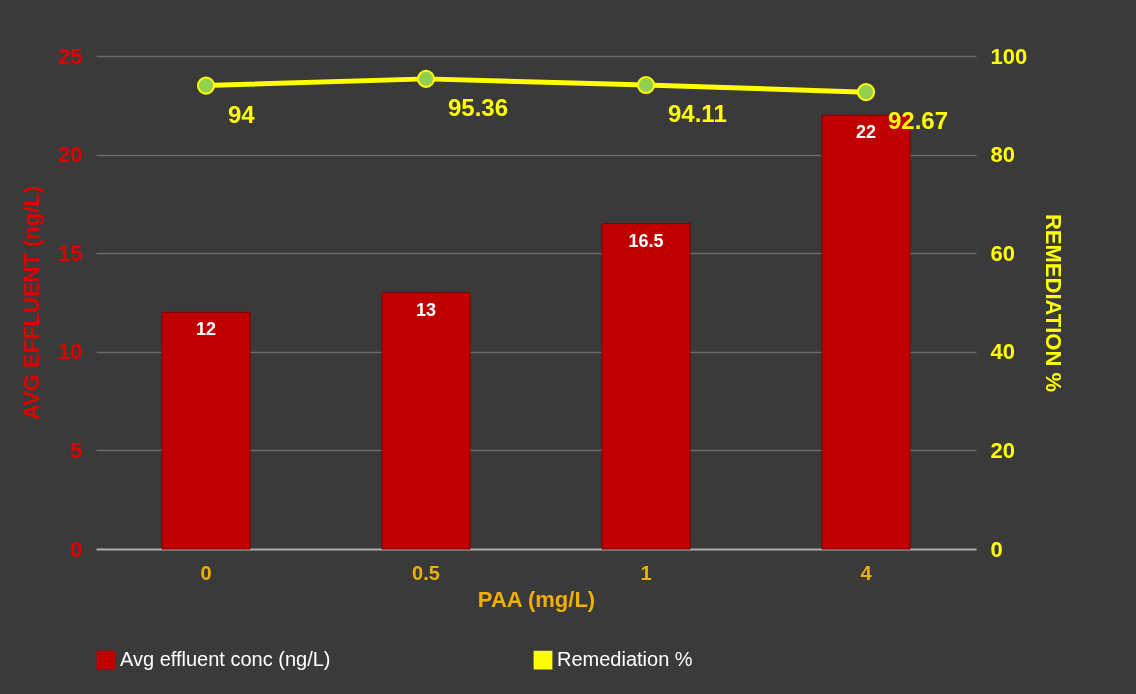 This screenshot has height=694, width=1136. What do you see at coordinates (1002, 253) in the screenshot?
I see `y2-tick-label: 60` at bounding box center [1002, 253].